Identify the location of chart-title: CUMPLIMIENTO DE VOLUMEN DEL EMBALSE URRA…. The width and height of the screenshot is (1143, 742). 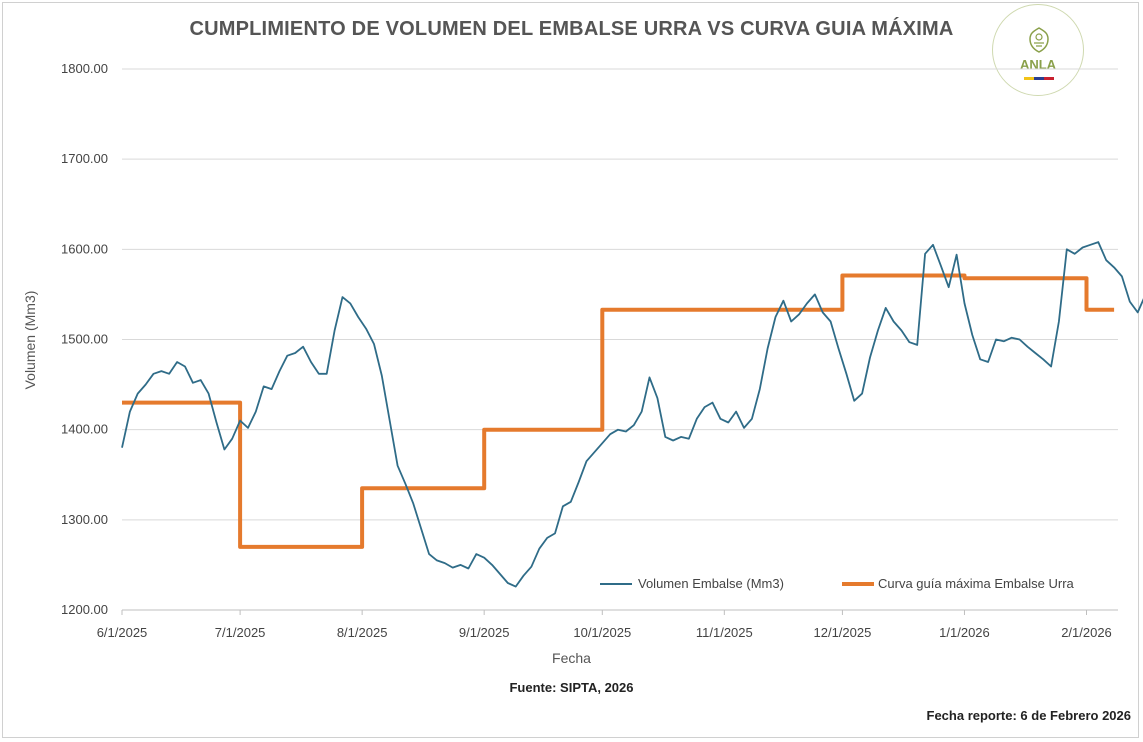
(571, 29).